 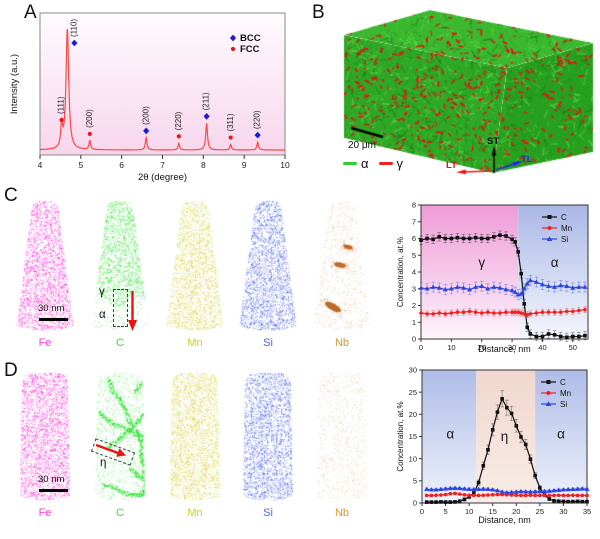 I want to click on scale-bar-label-b: 20 μm, so click(x=362, y=145).